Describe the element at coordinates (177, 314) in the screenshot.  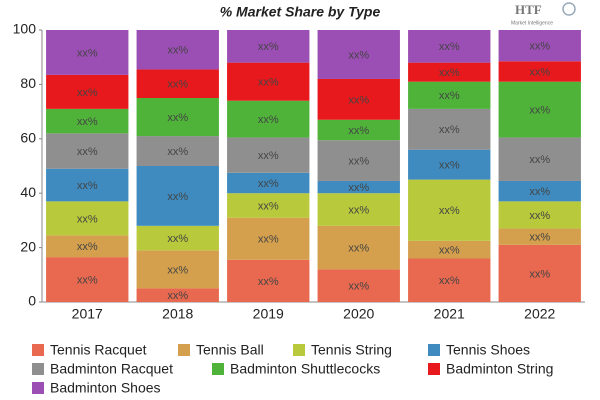
I see `x-tick-label: 2018` at that location.